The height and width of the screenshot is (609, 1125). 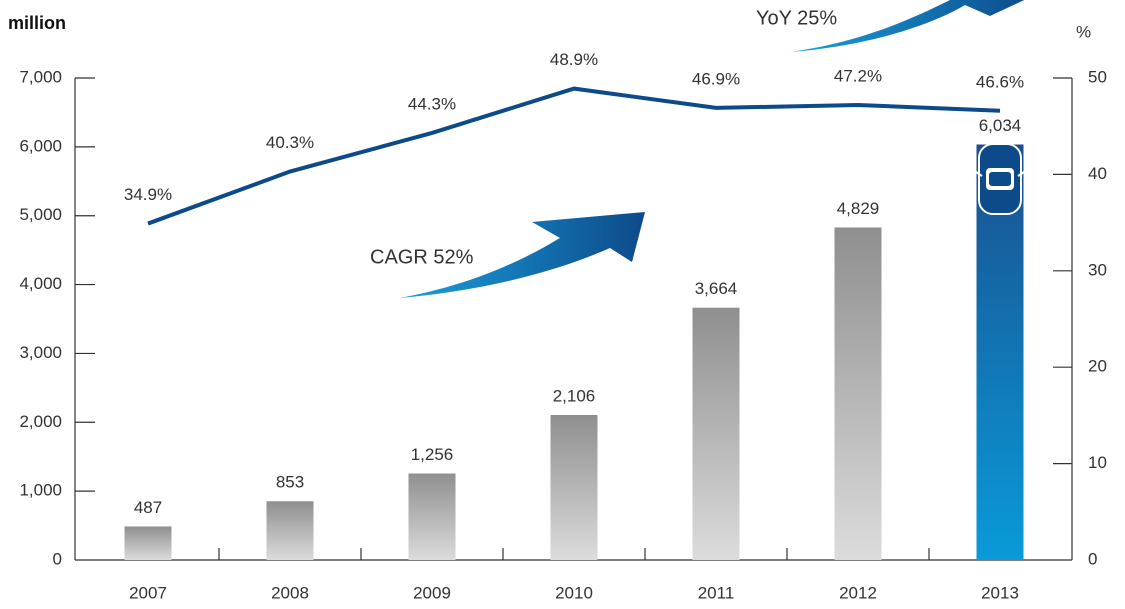 What do you see at coordinates (148, 507) in the screenshot?
I see `bar-value-label: 487` at bounding box center [148, 507].